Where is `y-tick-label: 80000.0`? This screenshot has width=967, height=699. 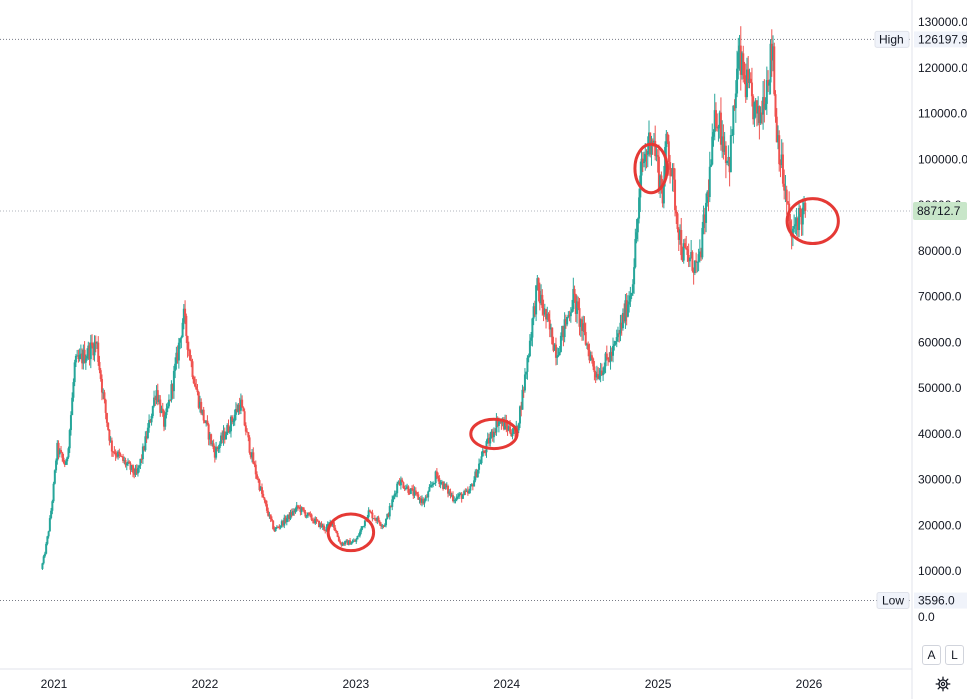
y-tick-label: 80000.0 is located at coordinates (940, 251).